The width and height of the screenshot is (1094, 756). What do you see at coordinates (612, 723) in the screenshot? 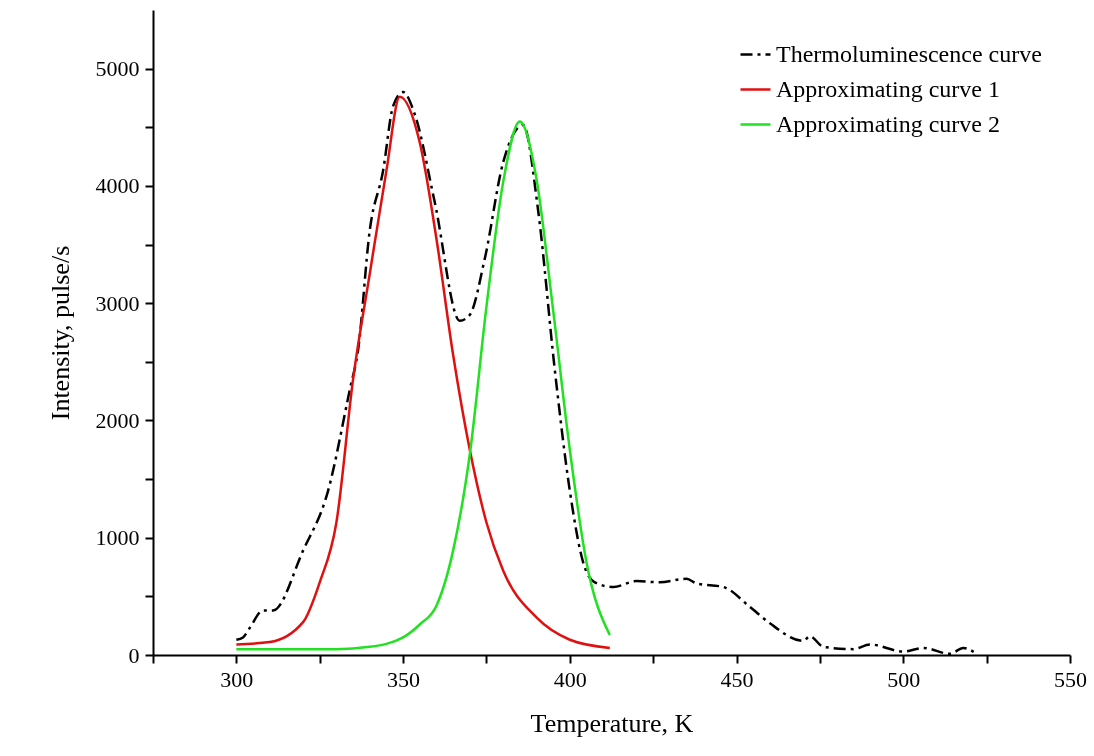
I see `x-axis-title: Temperature, K` at bounding box center [612, 723].